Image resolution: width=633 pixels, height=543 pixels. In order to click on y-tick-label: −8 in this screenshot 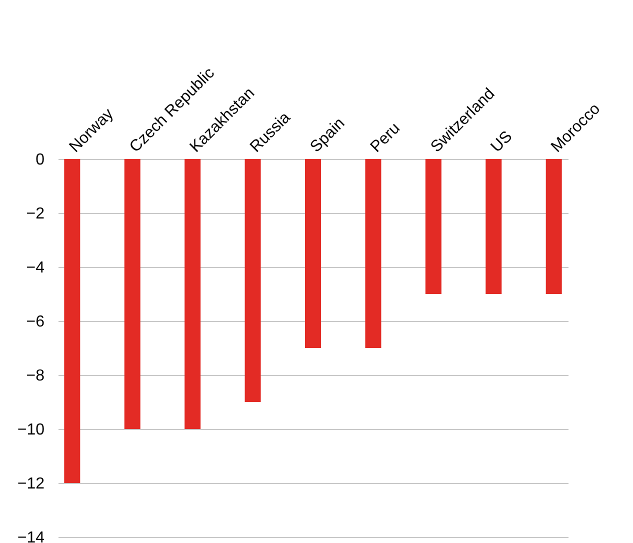, I will do `click(35, 376)`.